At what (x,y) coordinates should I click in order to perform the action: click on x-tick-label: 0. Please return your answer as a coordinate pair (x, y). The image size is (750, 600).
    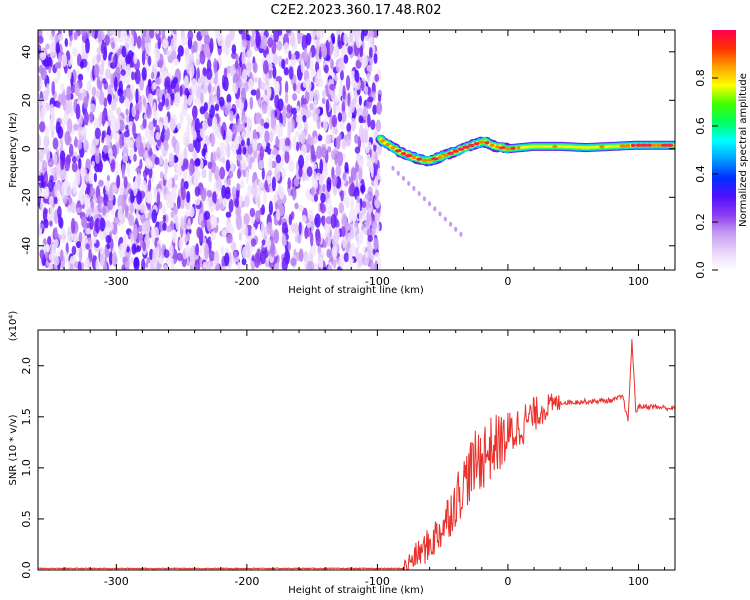
    Looking at the image, I should click on (507, 281).